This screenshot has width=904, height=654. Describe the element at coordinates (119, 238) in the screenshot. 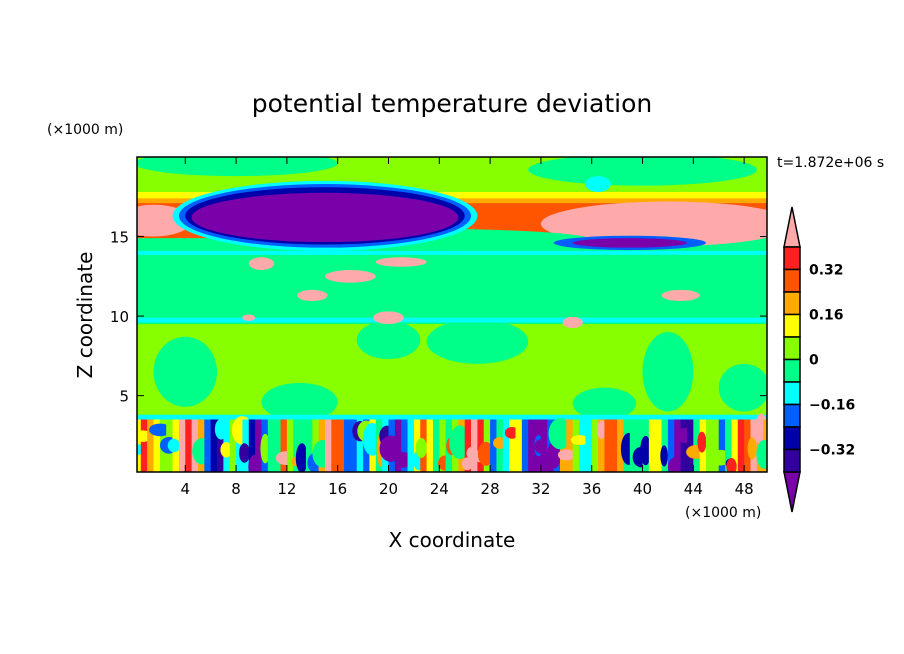

I see `y-tick-label: 15` at that location.